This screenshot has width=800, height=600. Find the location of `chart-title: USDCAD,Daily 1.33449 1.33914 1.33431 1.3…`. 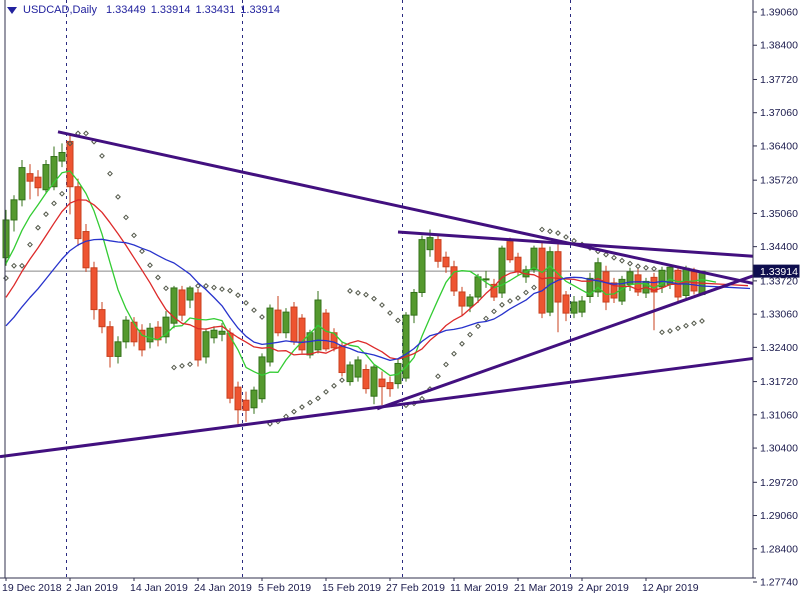

chart-title: USDCAD,Daily 1.33449 1.33914 1.33431 1.3… is located at coordinates (146, 10).